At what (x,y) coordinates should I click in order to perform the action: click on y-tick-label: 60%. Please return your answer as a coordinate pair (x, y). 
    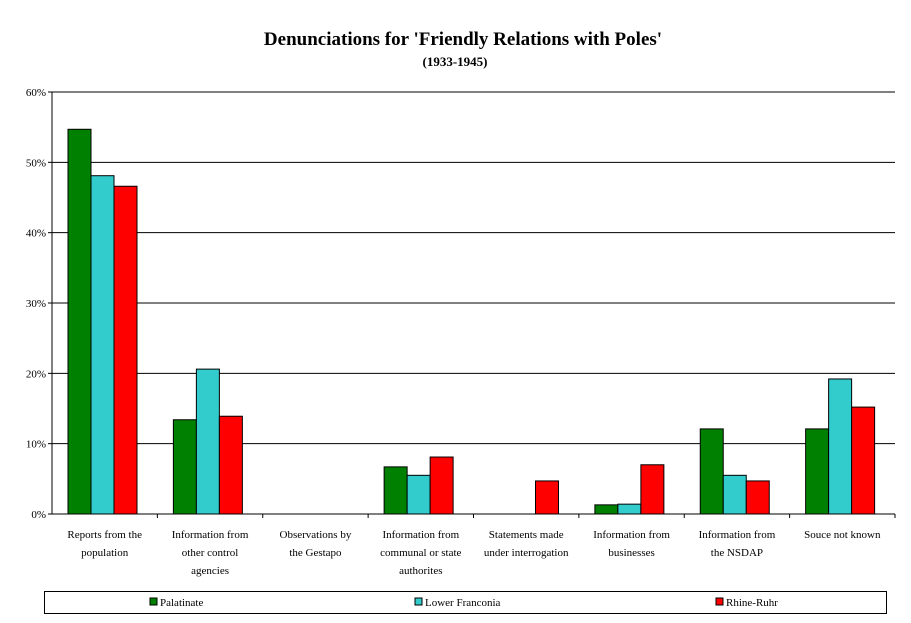
    Looking at the image, I should click on (36, 93).